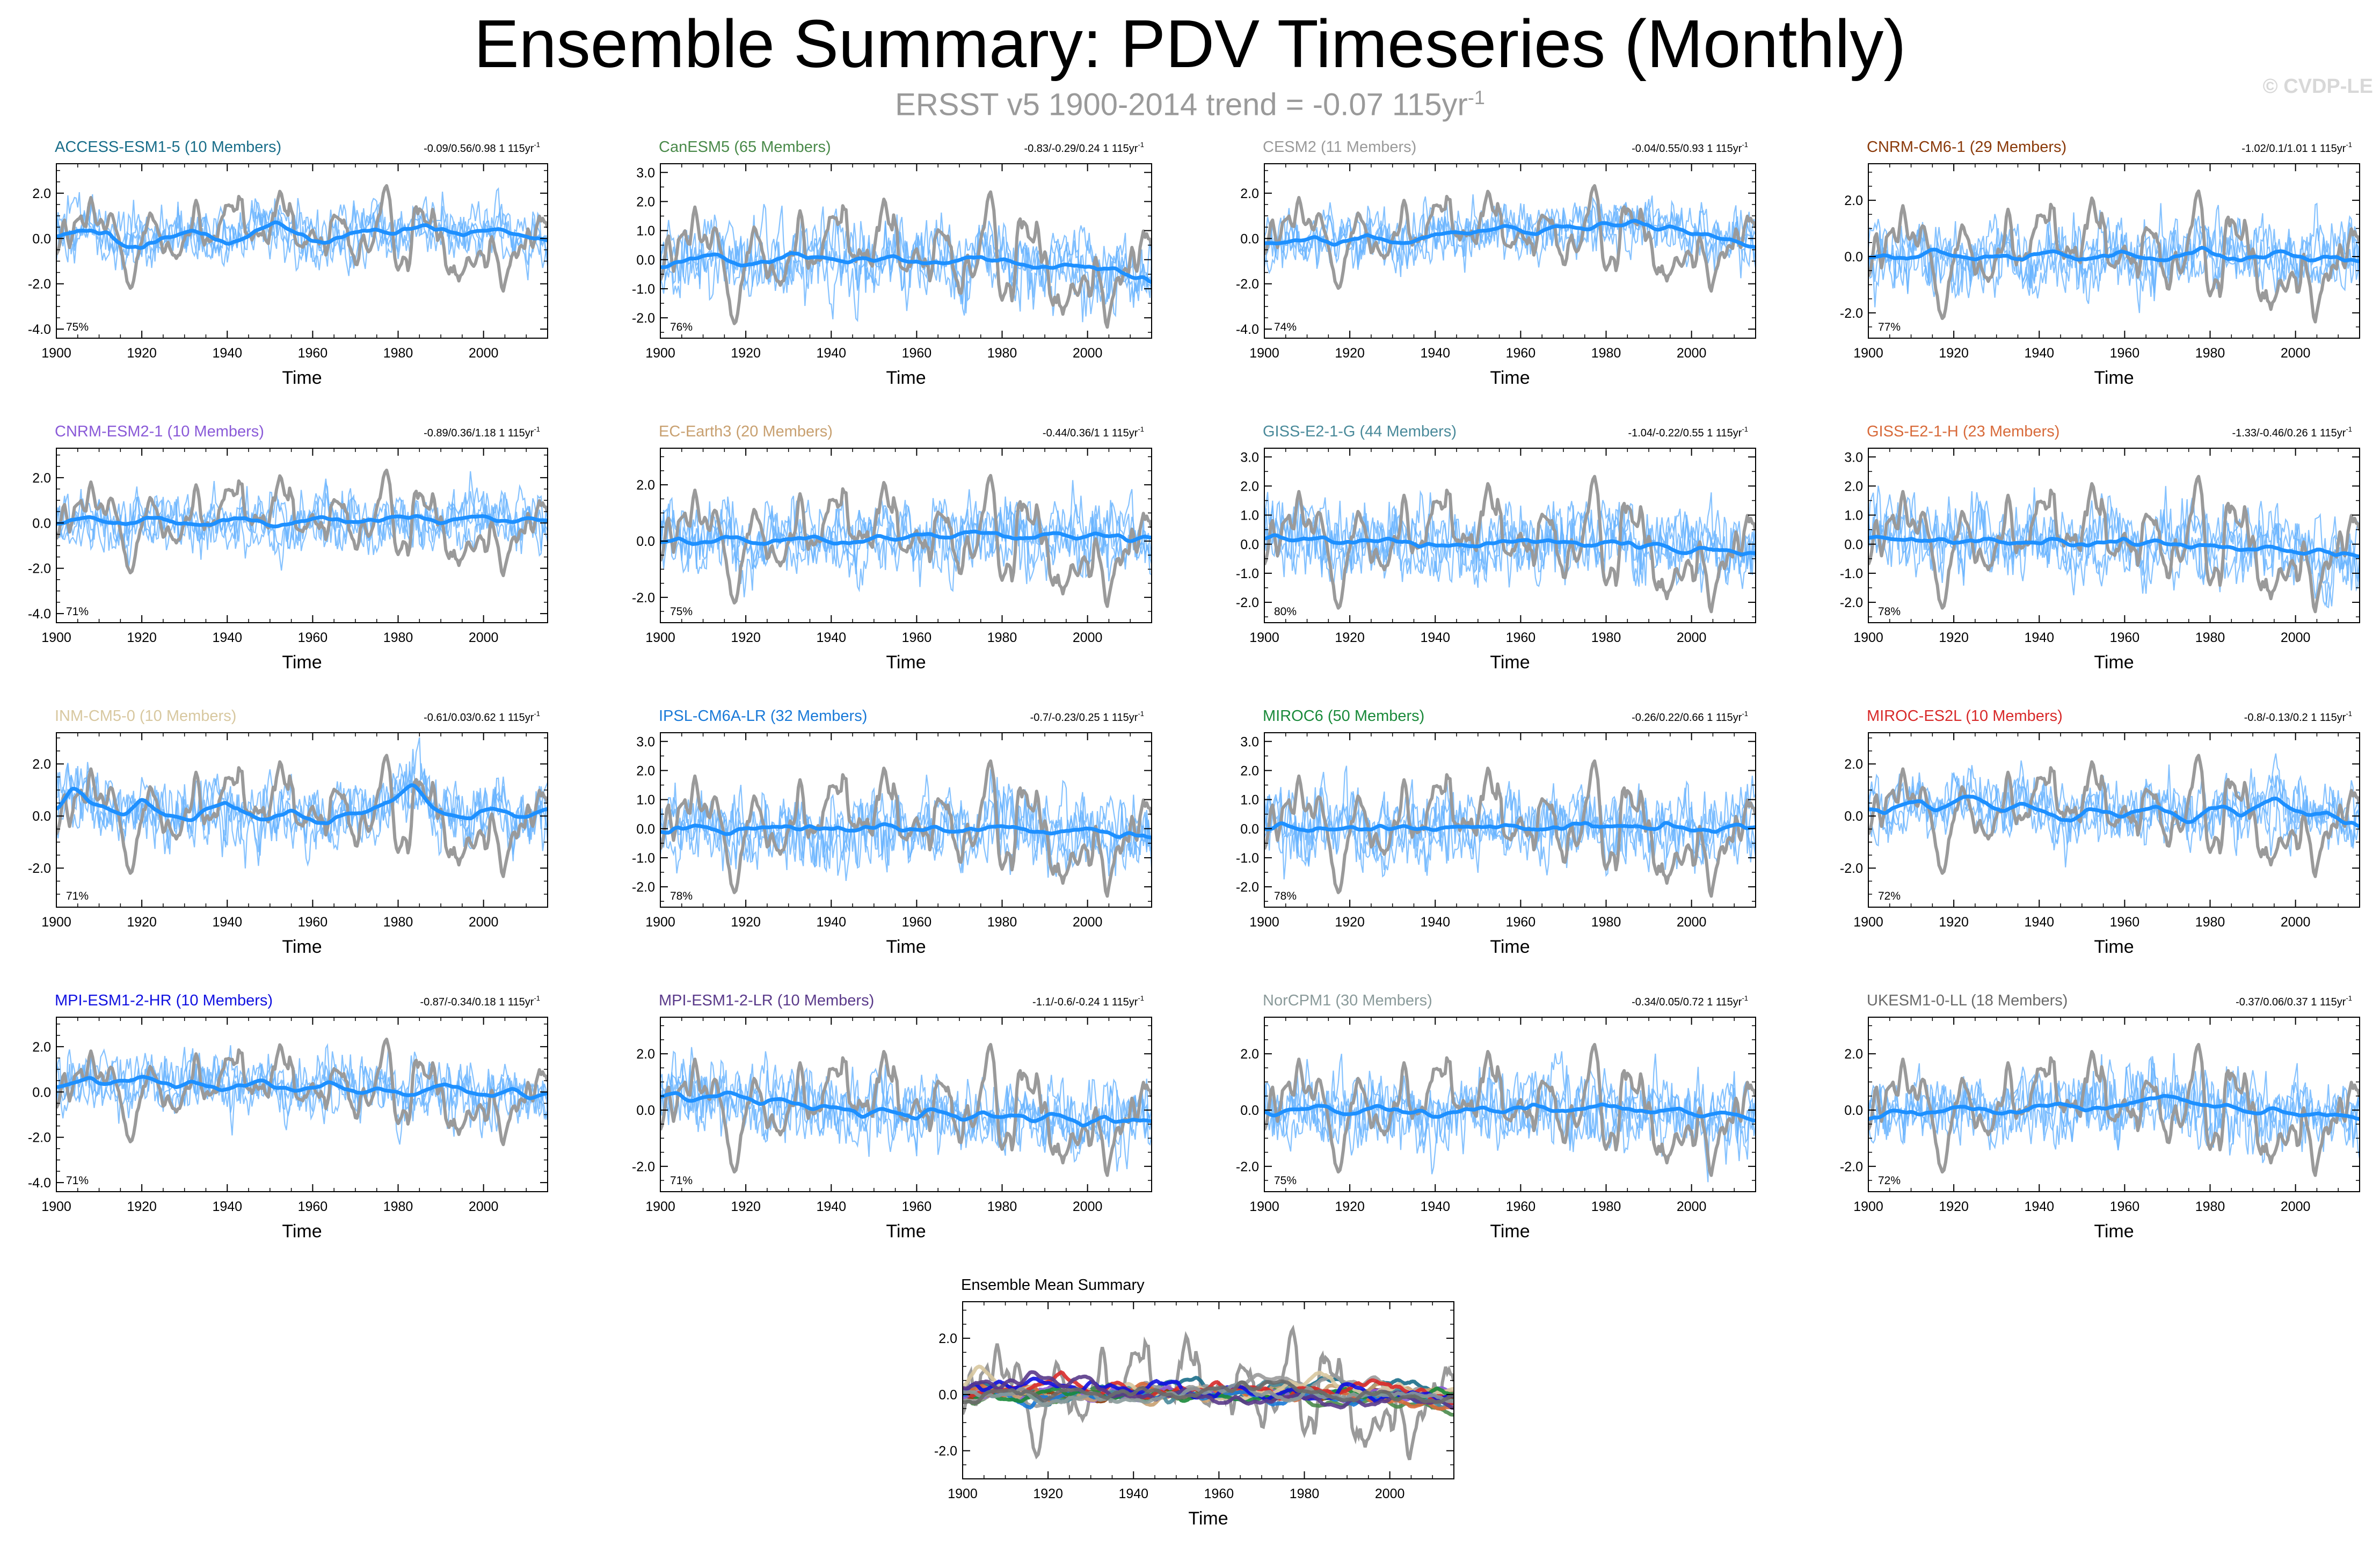 The height and width of the screenshot is (1554, 2380). I want to click on panel-title: ACCESS-ESM1-5 (10 Members), so click(168, 147).